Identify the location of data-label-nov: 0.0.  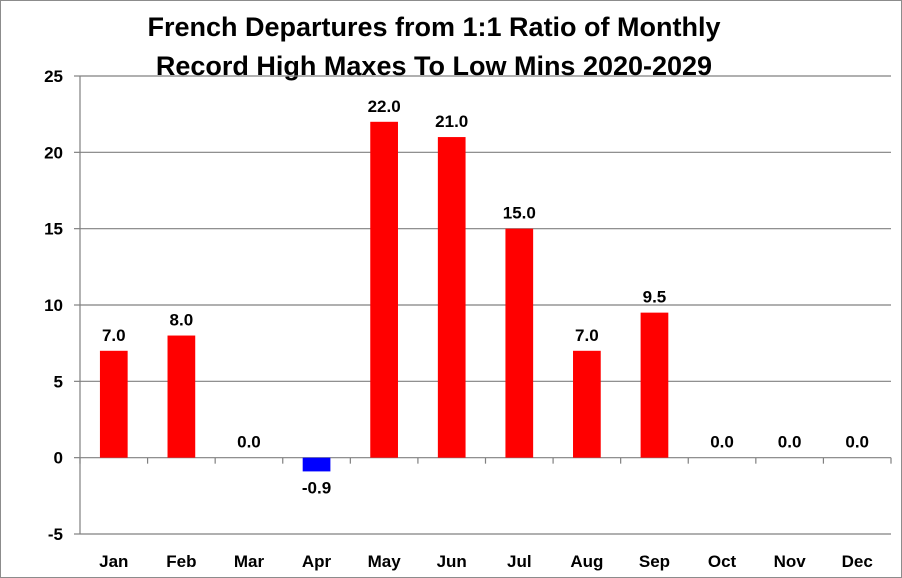
(790, 442).